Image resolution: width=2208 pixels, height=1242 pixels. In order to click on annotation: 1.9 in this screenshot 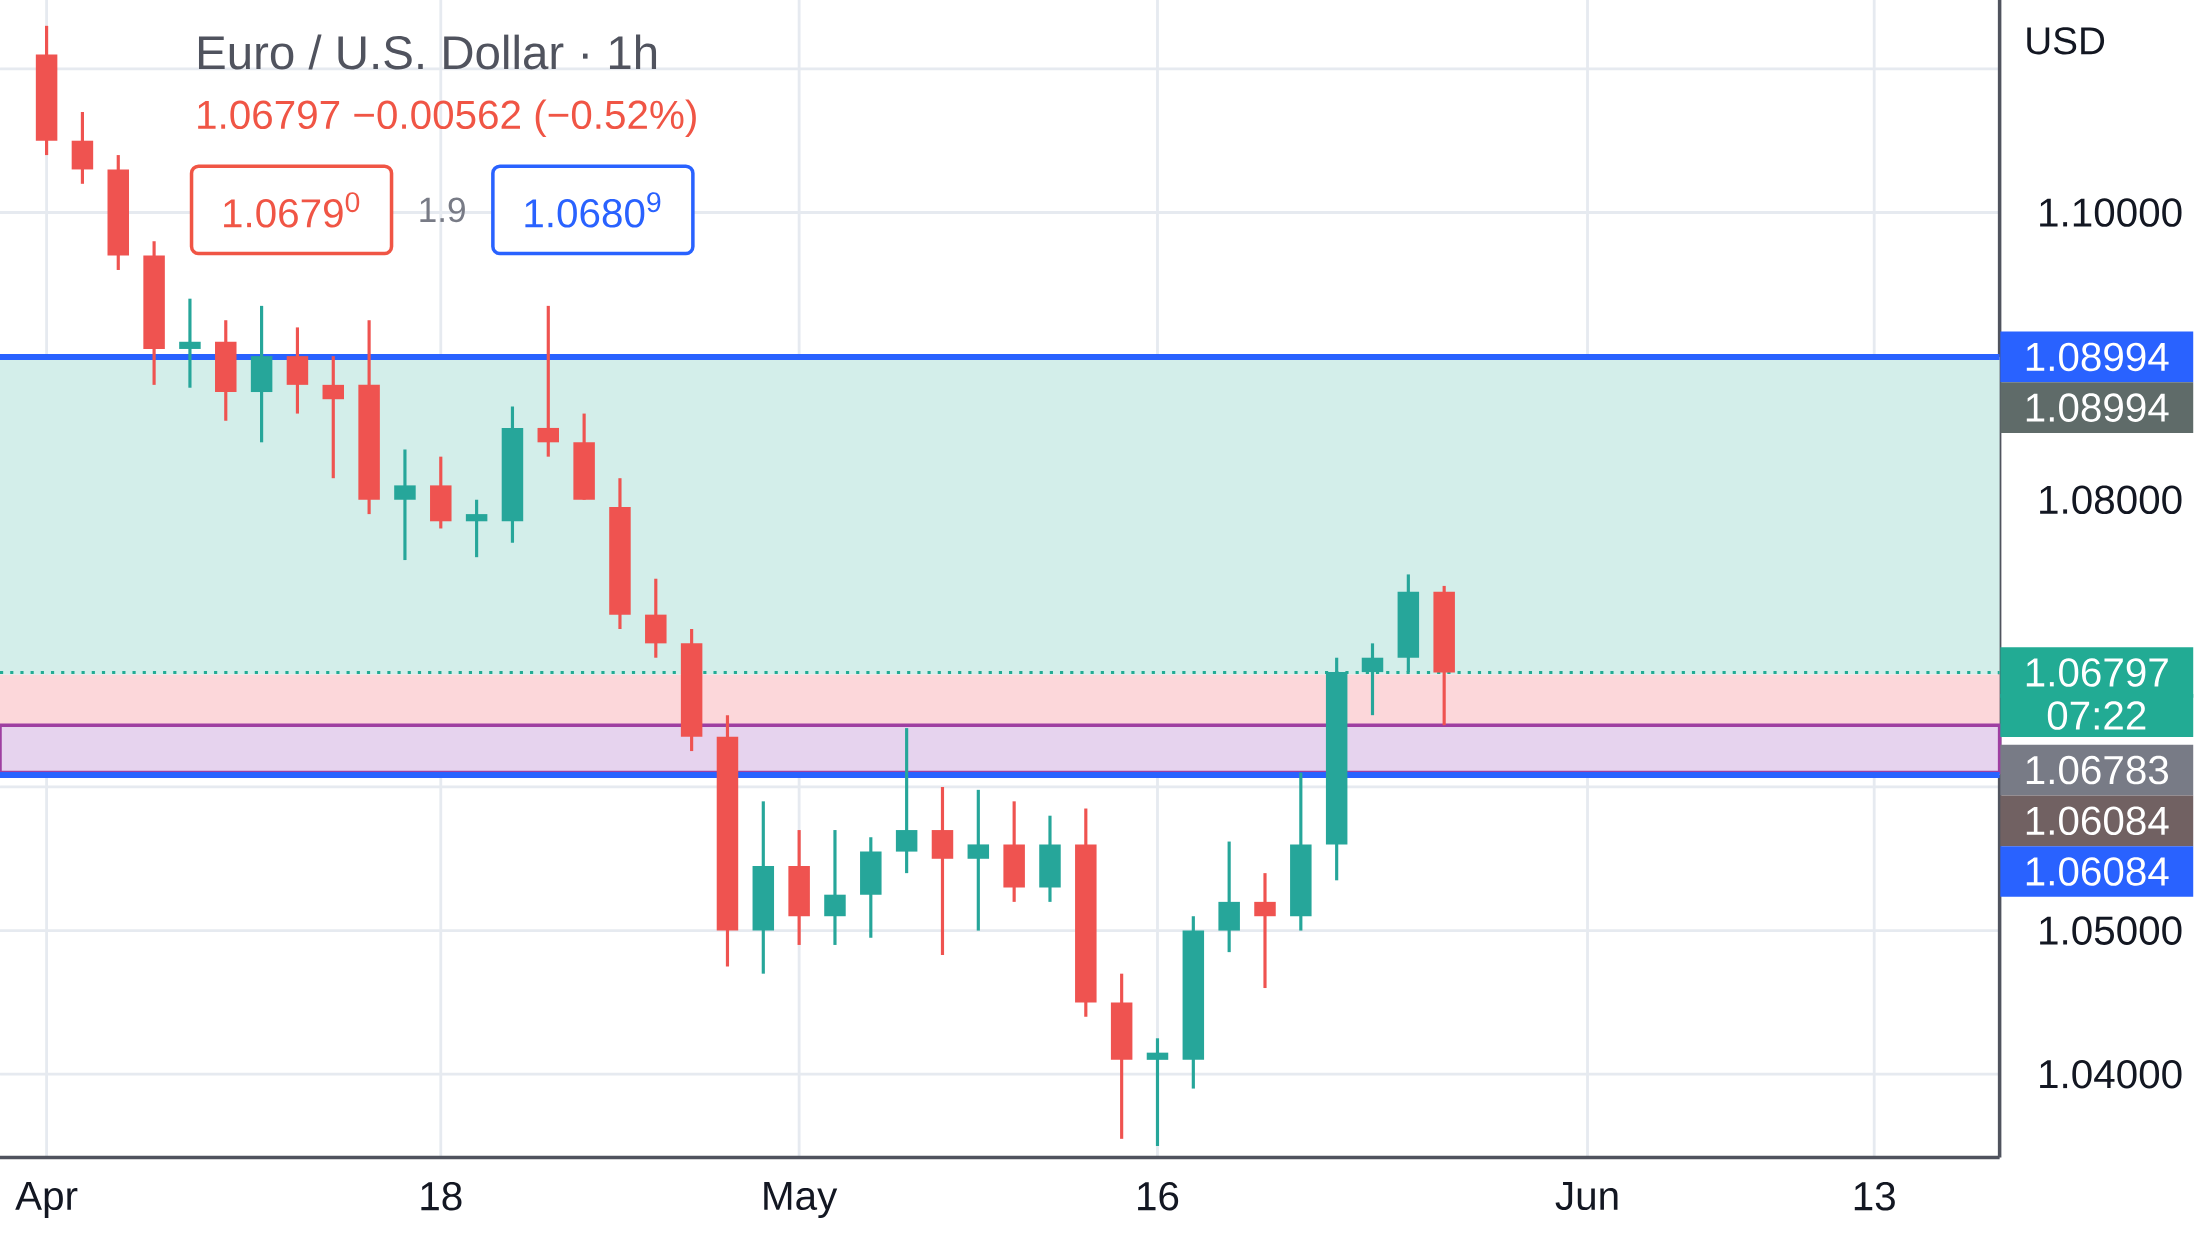, I will do `click(442, 210)`.